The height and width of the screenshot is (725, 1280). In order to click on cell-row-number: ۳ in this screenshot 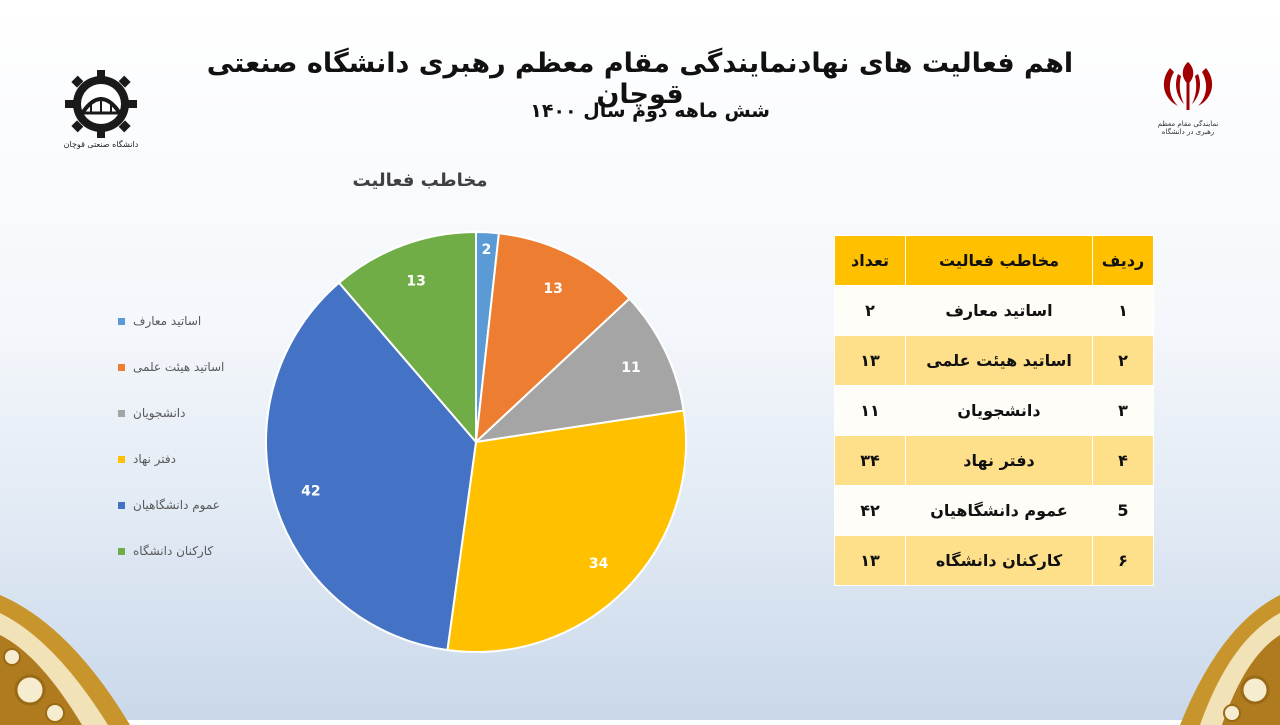, I will do `click(1123, 411)`.